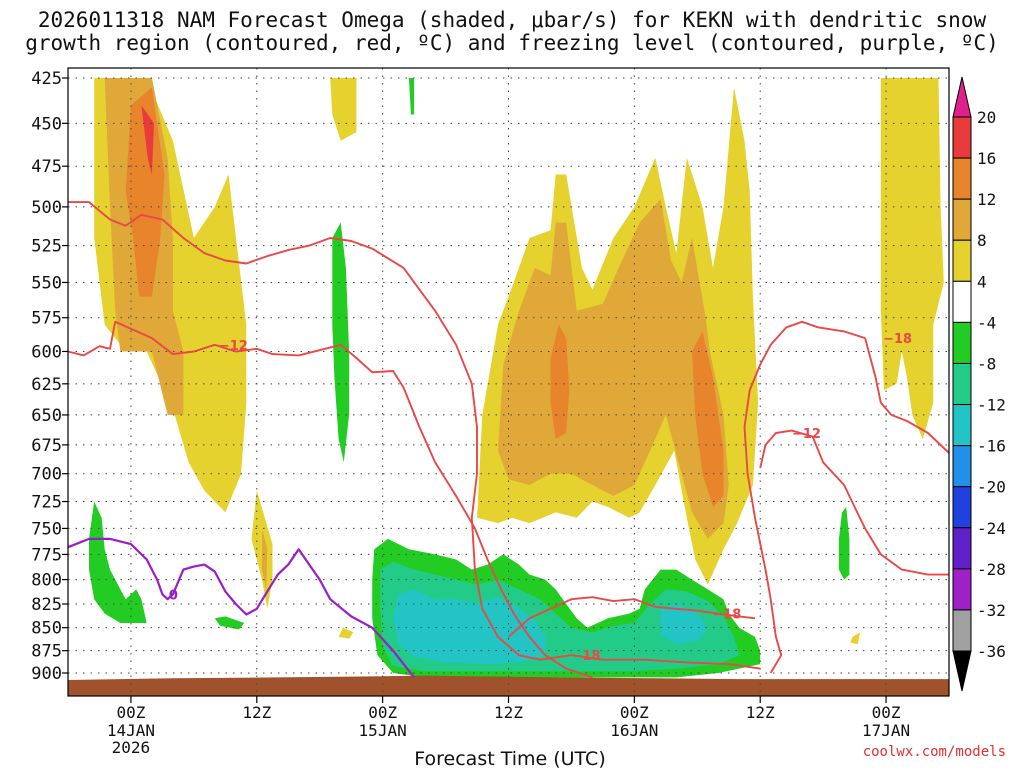  I want to click on colorbar-label: 12, so click(986, 199).